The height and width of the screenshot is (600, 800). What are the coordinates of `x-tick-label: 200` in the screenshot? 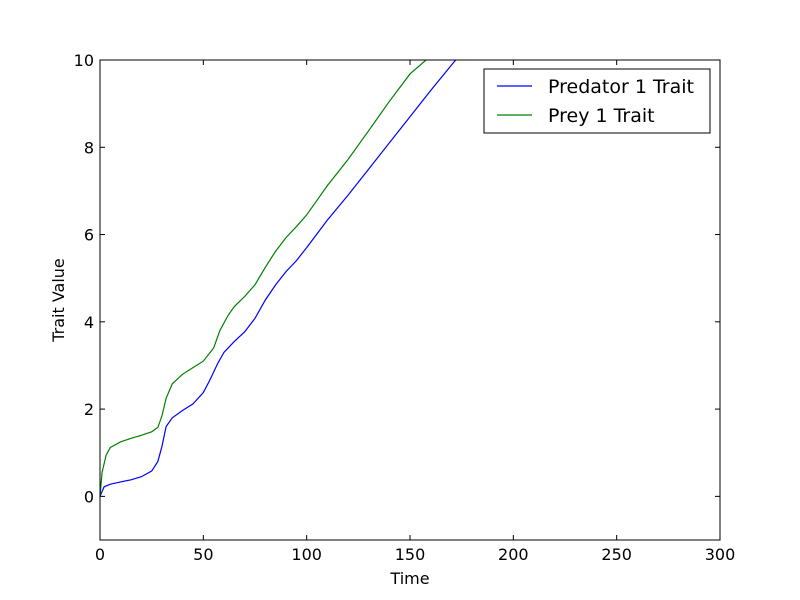 It's located at (513, 554).